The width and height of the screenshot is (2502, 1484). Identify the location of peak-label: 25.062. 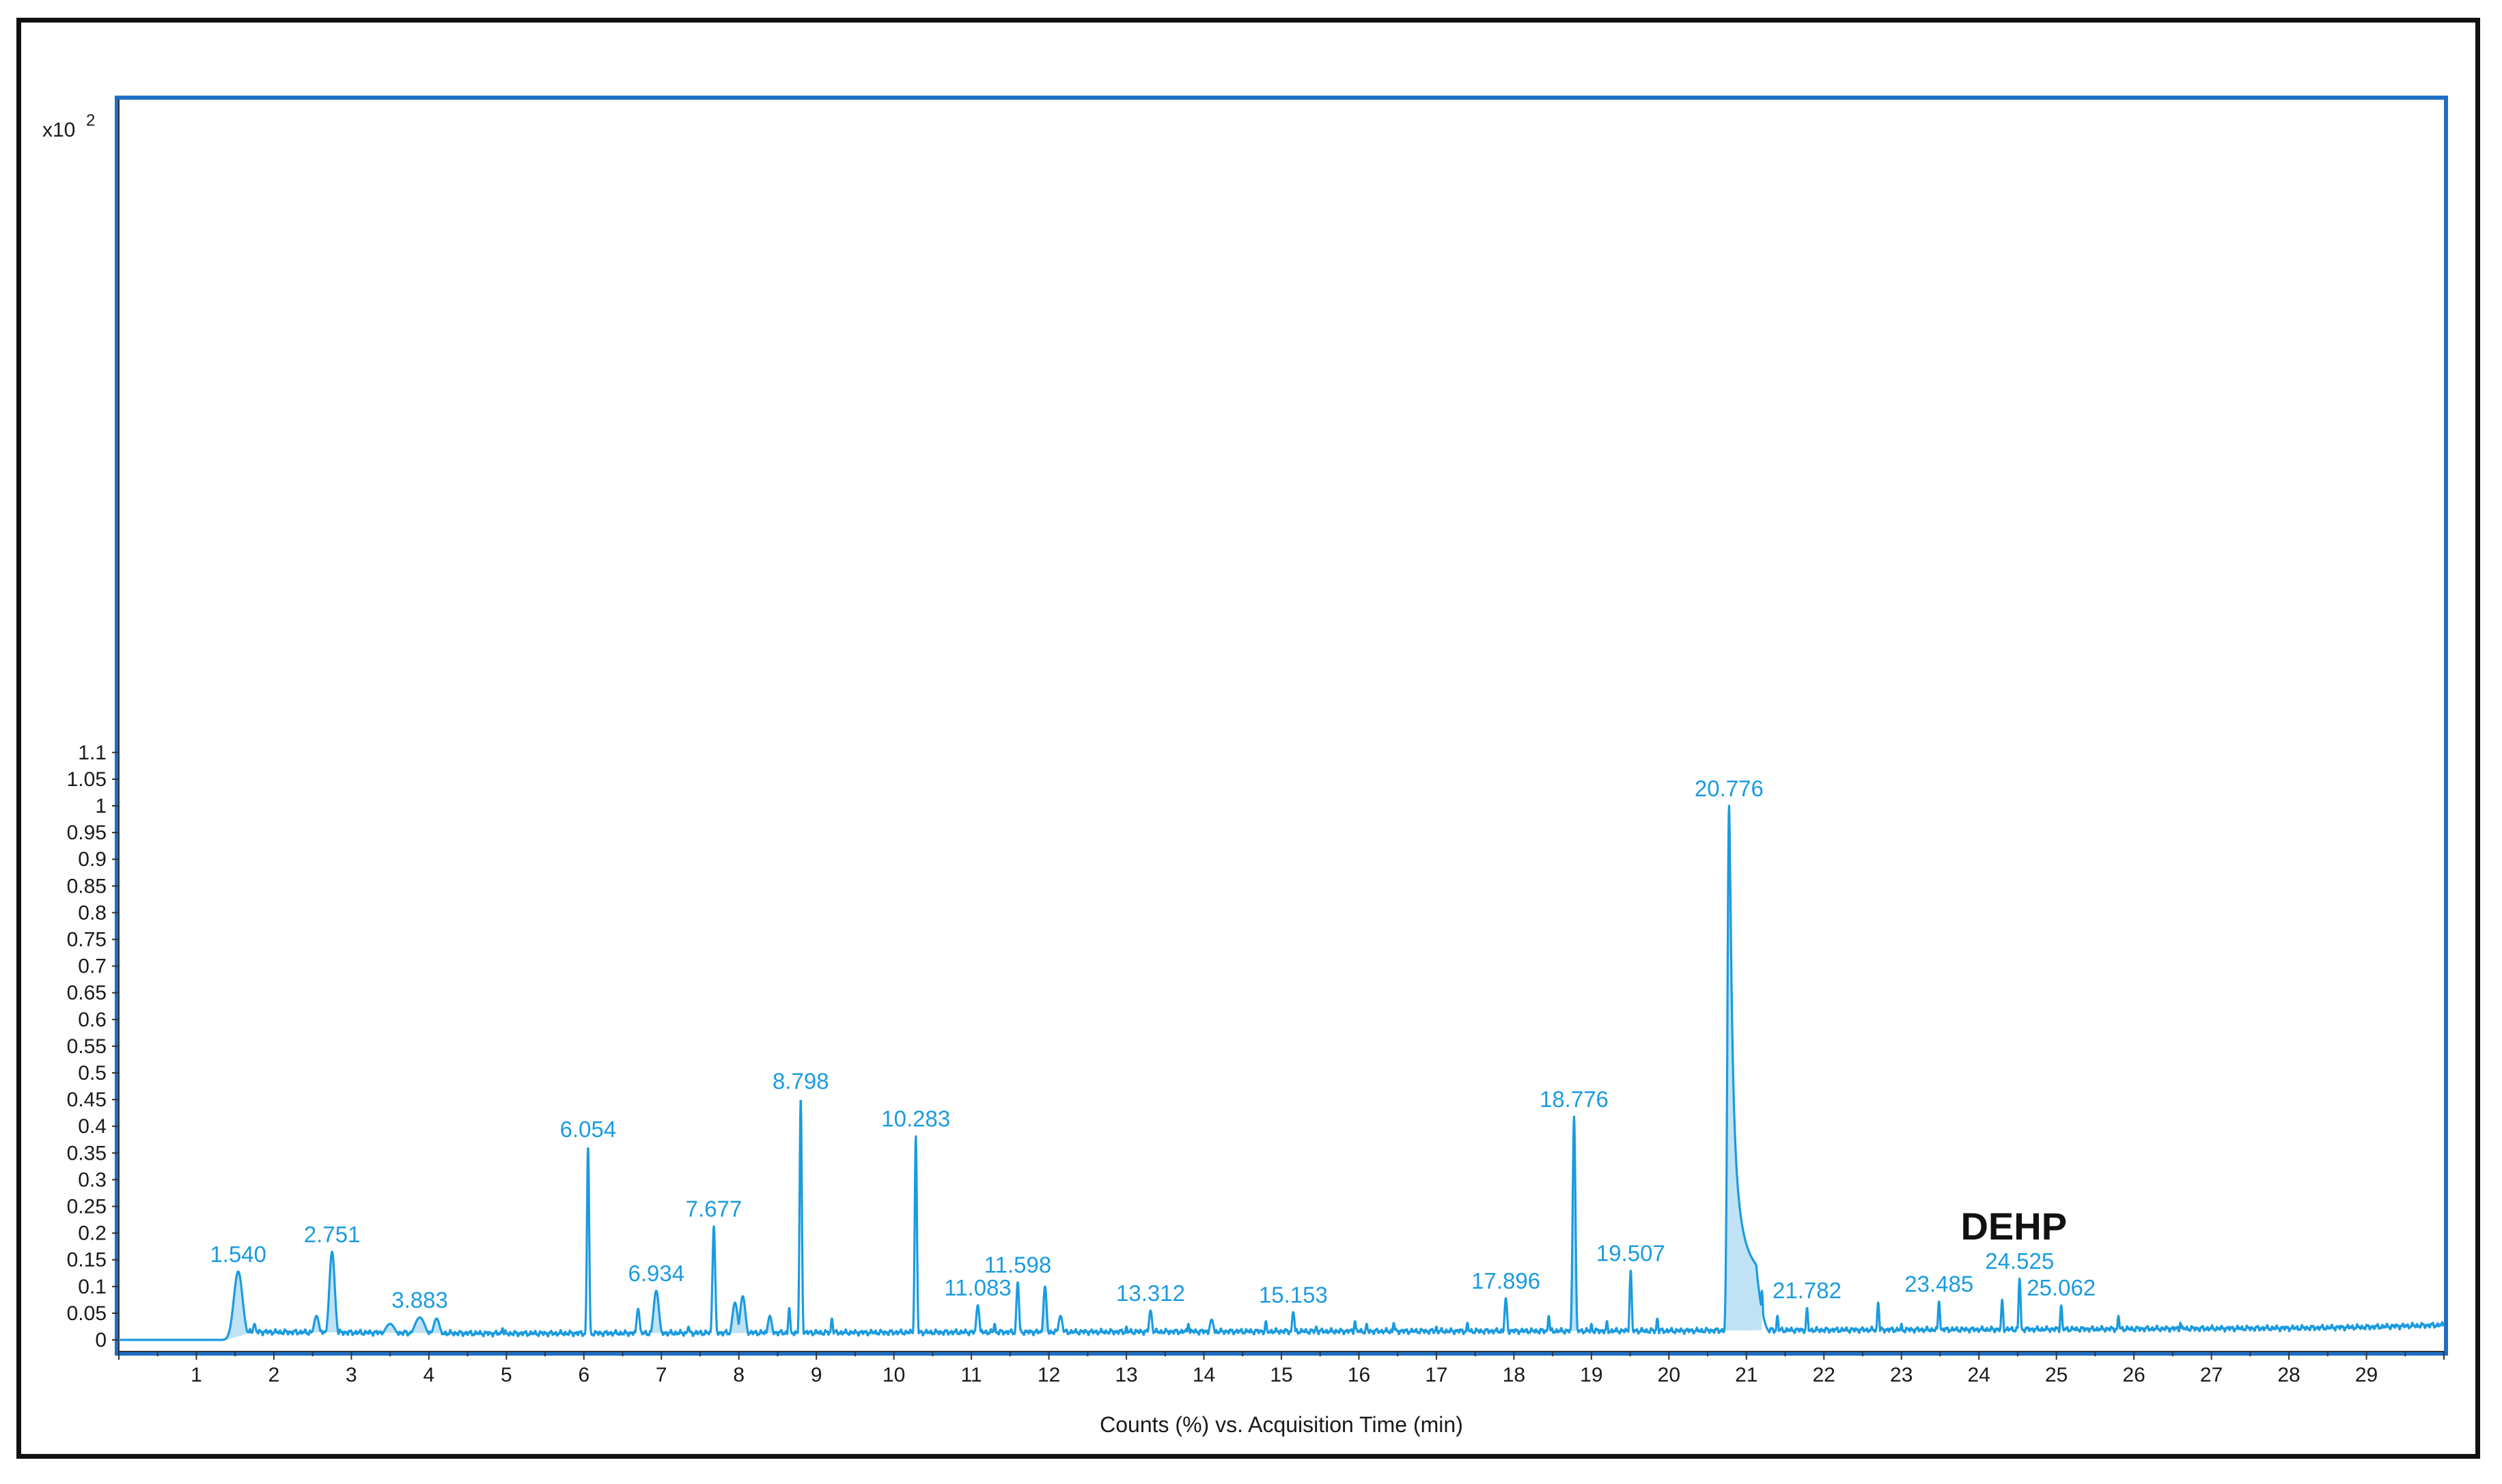
(2061, 1287).